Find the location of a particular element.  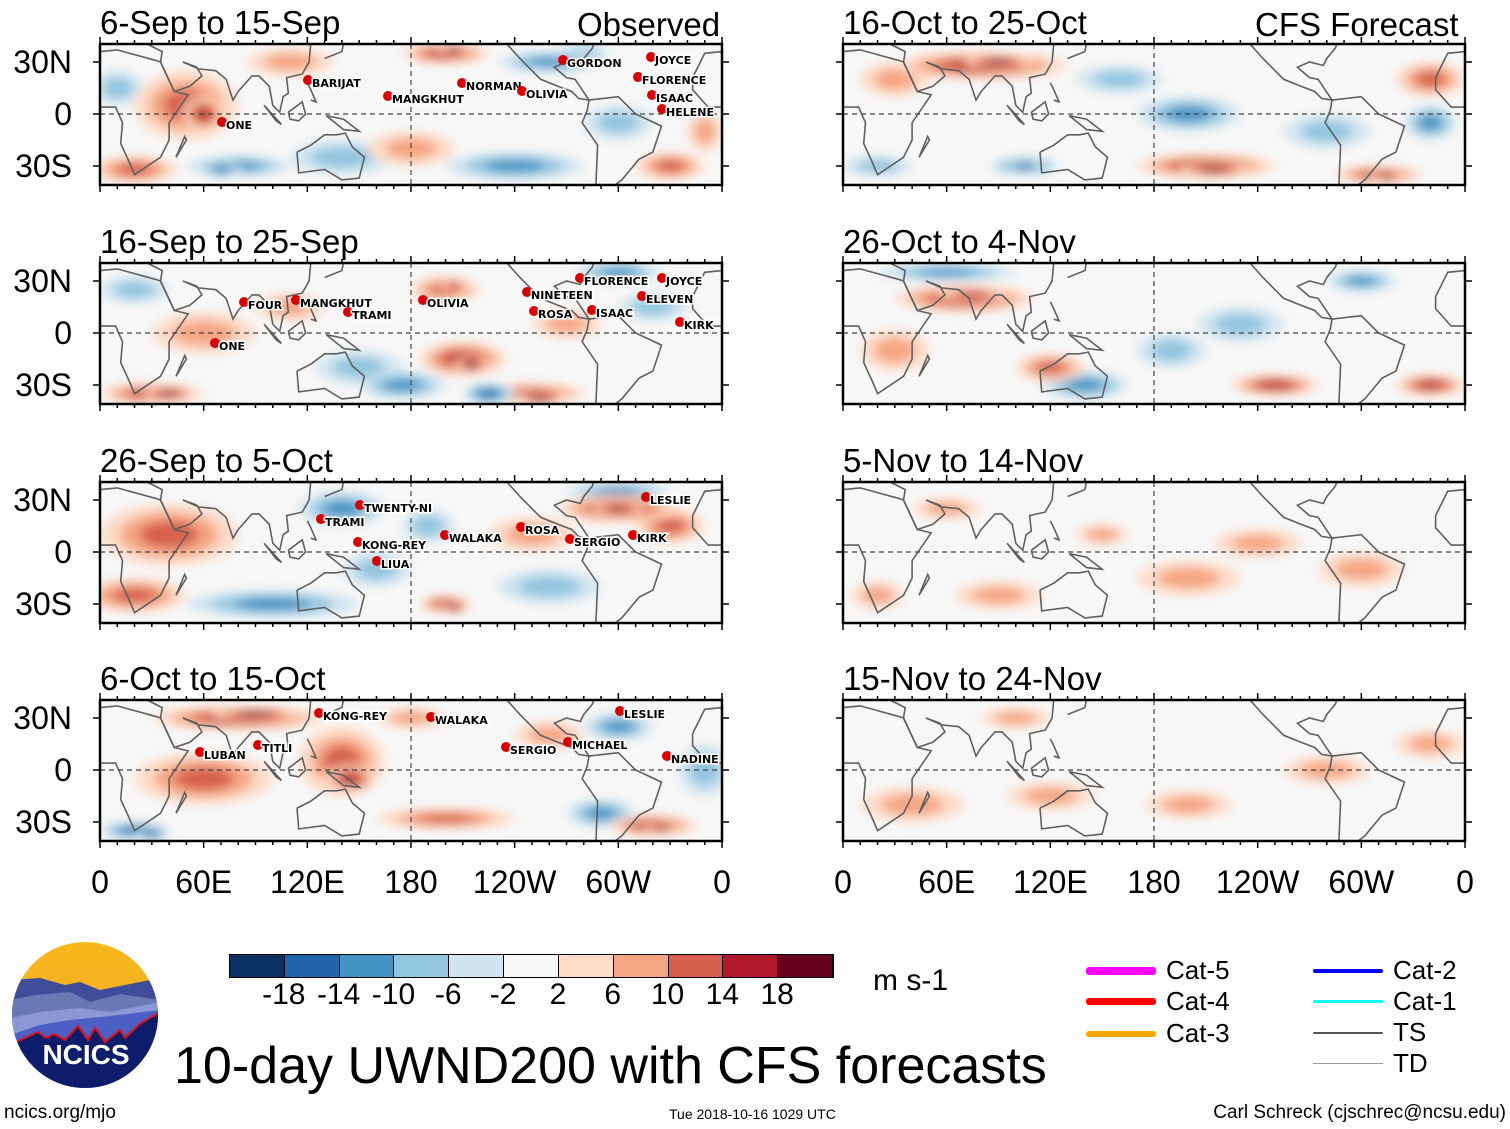

legend-label: Cat-4 is located at coordinates (1198, 1001).